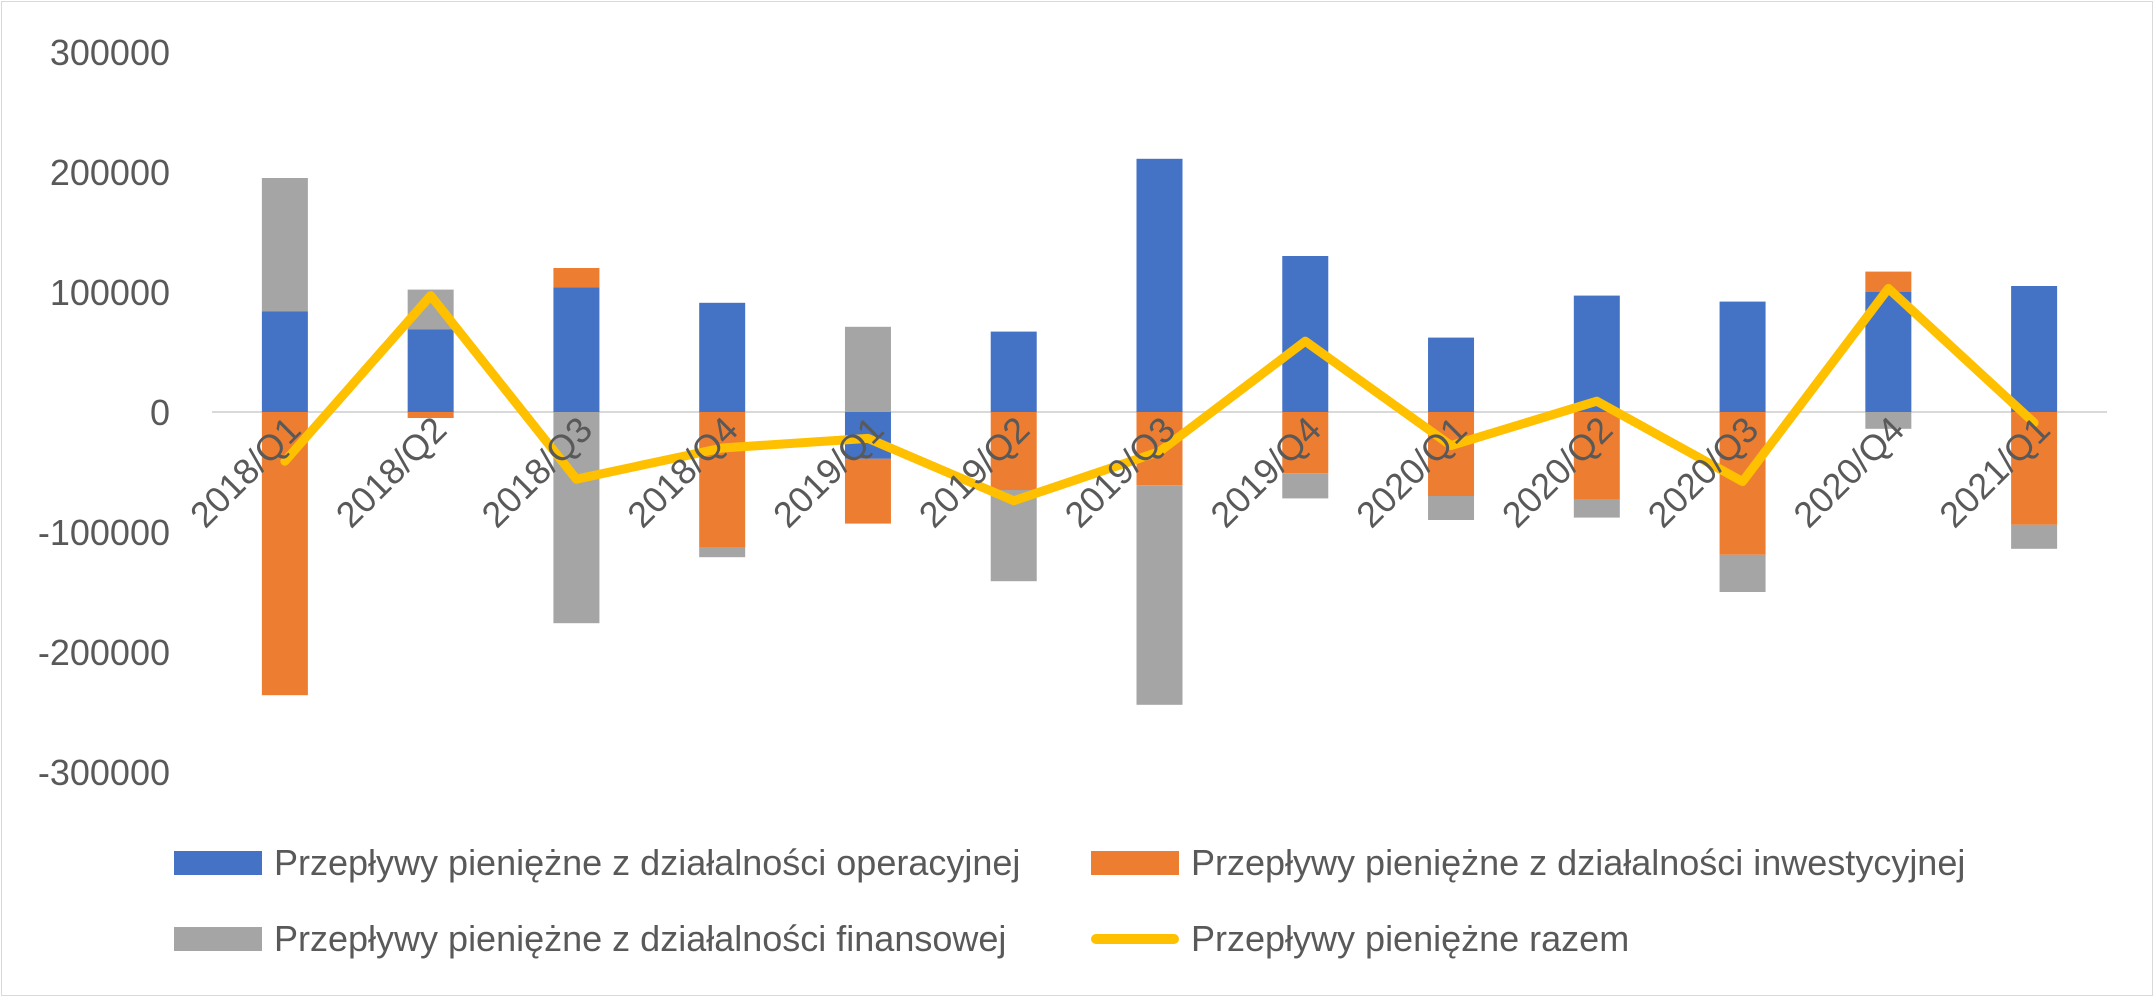  I want to click on x-tick-label: 2020/Q4, so click(1848, 472).